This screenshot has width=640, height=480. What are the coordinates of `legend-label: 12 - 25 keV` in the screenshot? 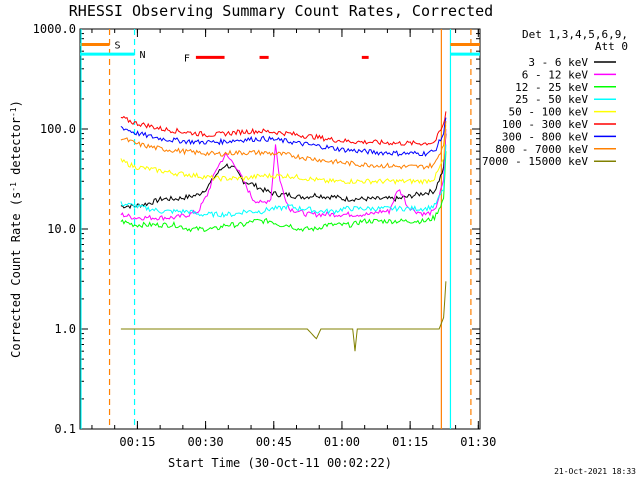 It's located at (551, 87).